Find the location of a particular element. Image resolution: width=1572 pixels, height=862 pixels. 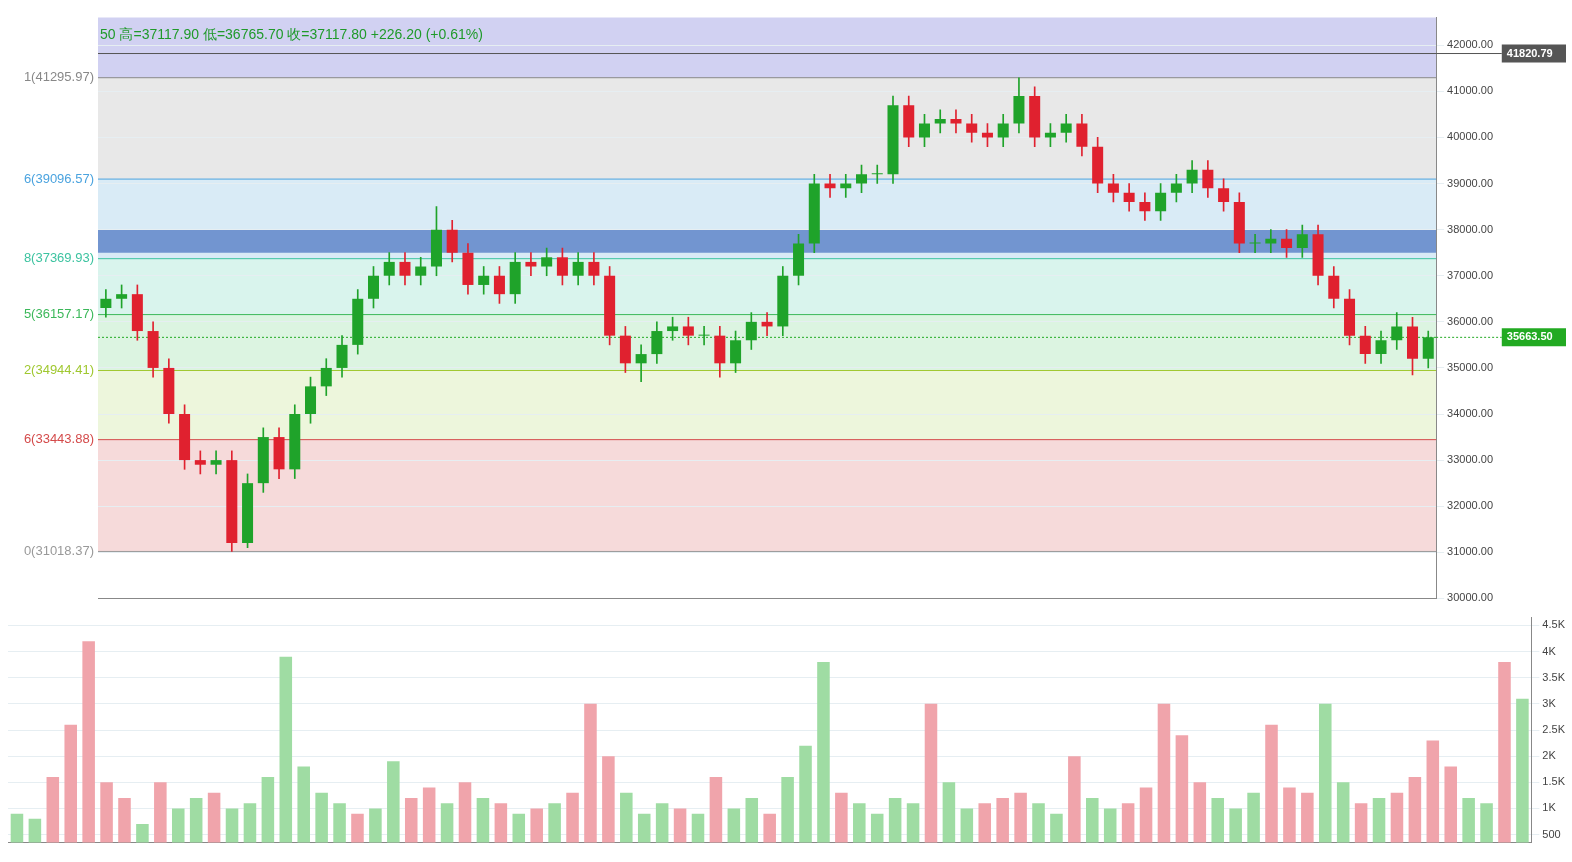

y-tick-label: 41000.00 is located at coordinates (1470, 90).